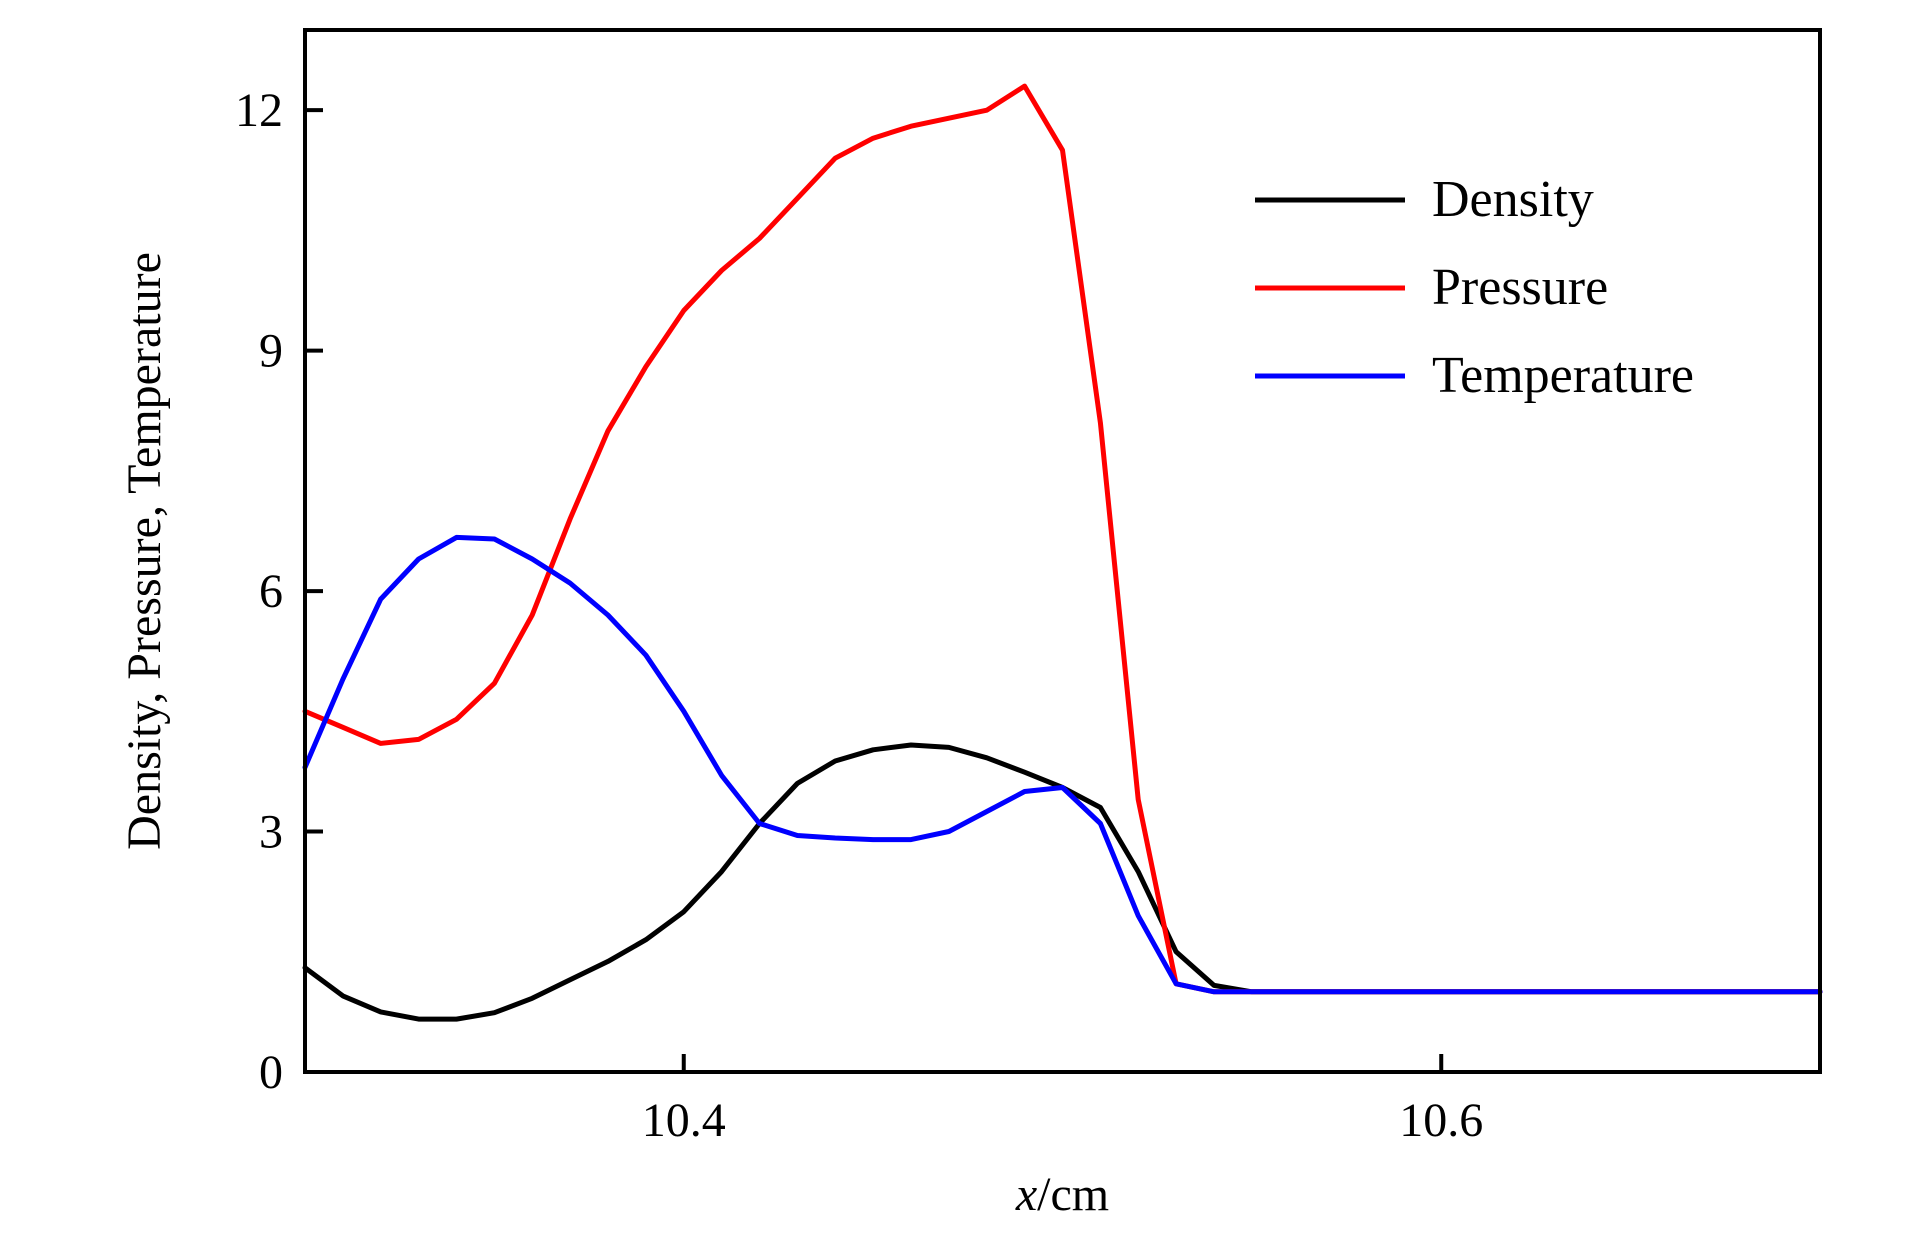 The width and height of the screenshot is (1923, 1233). What do you see at coordinates (259, 110) in the screenshot?
I see `y-tick-label: 12` at bounding box center [259, 110].